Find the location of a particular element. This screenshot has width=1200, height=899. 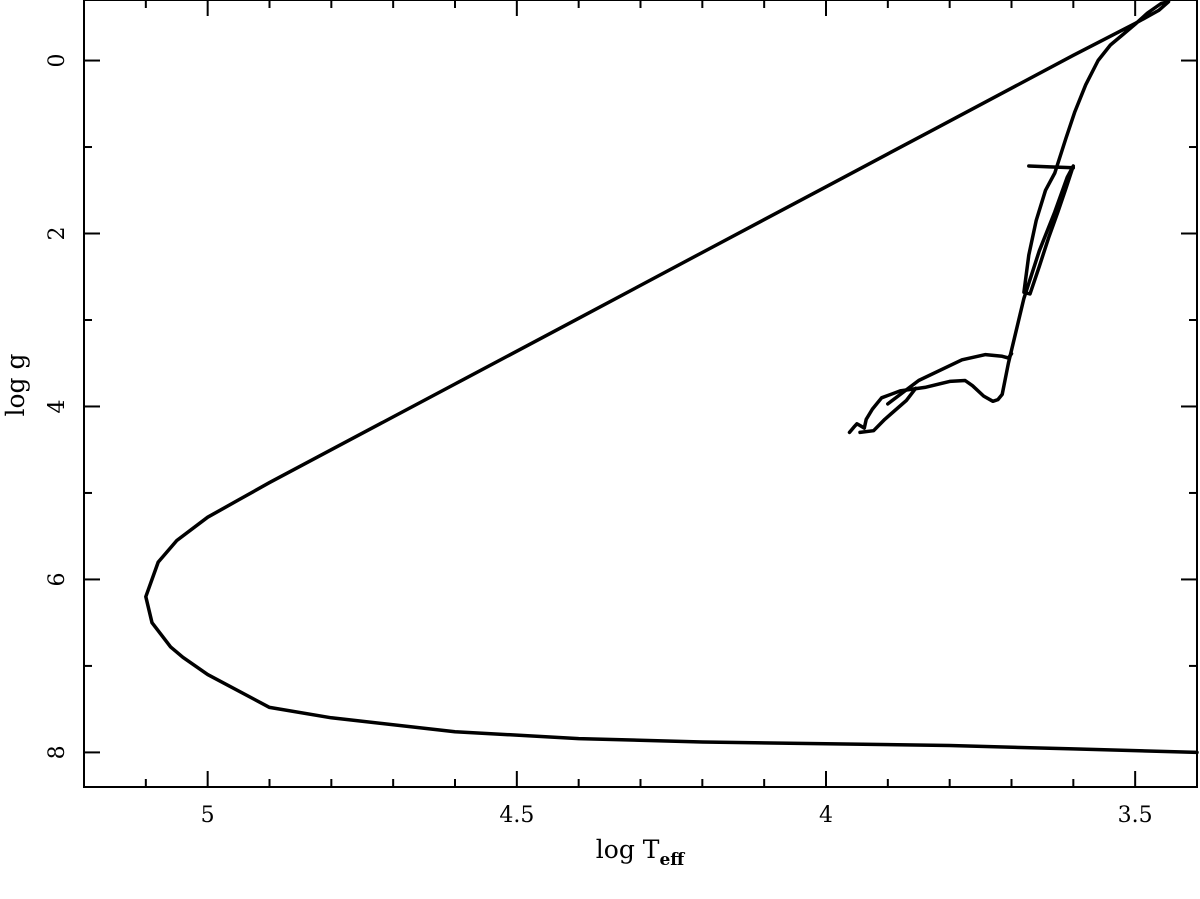

y-tick-label: 8 is located at coordinates (57, 752).